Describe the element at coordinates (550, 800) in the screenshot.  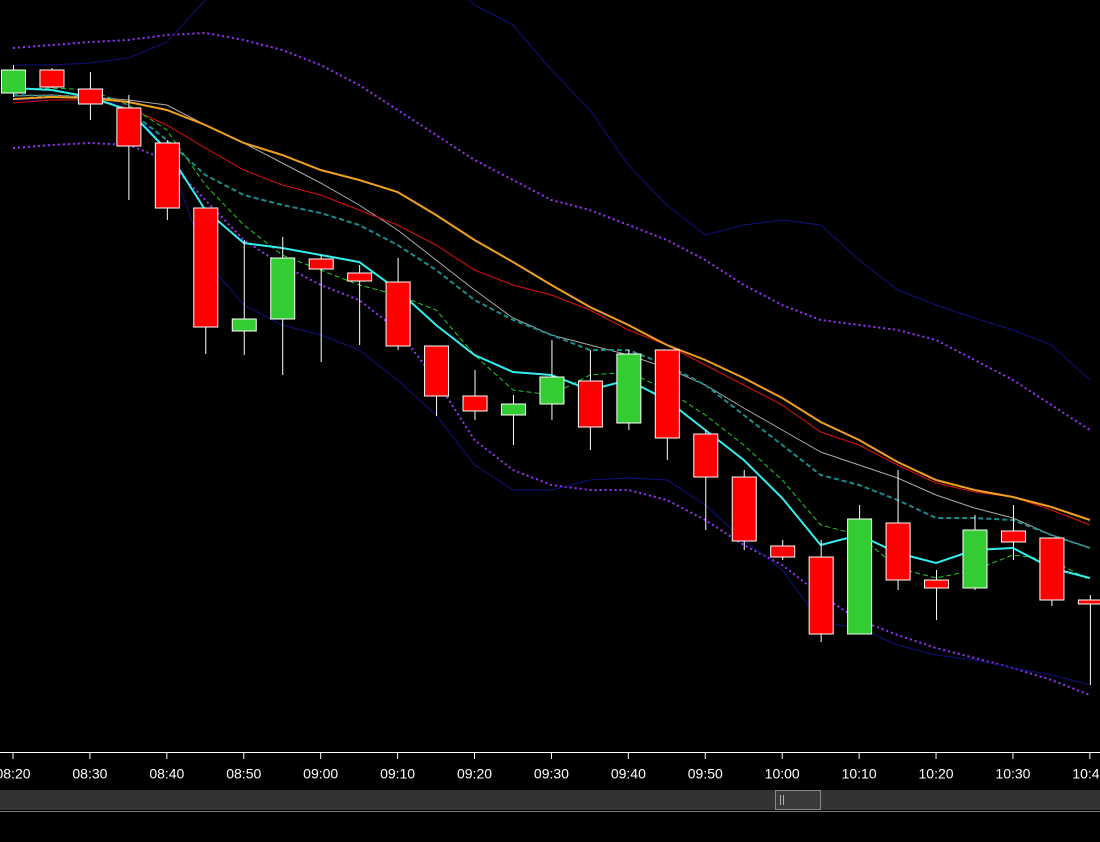
I see `scrollbar` at that location.